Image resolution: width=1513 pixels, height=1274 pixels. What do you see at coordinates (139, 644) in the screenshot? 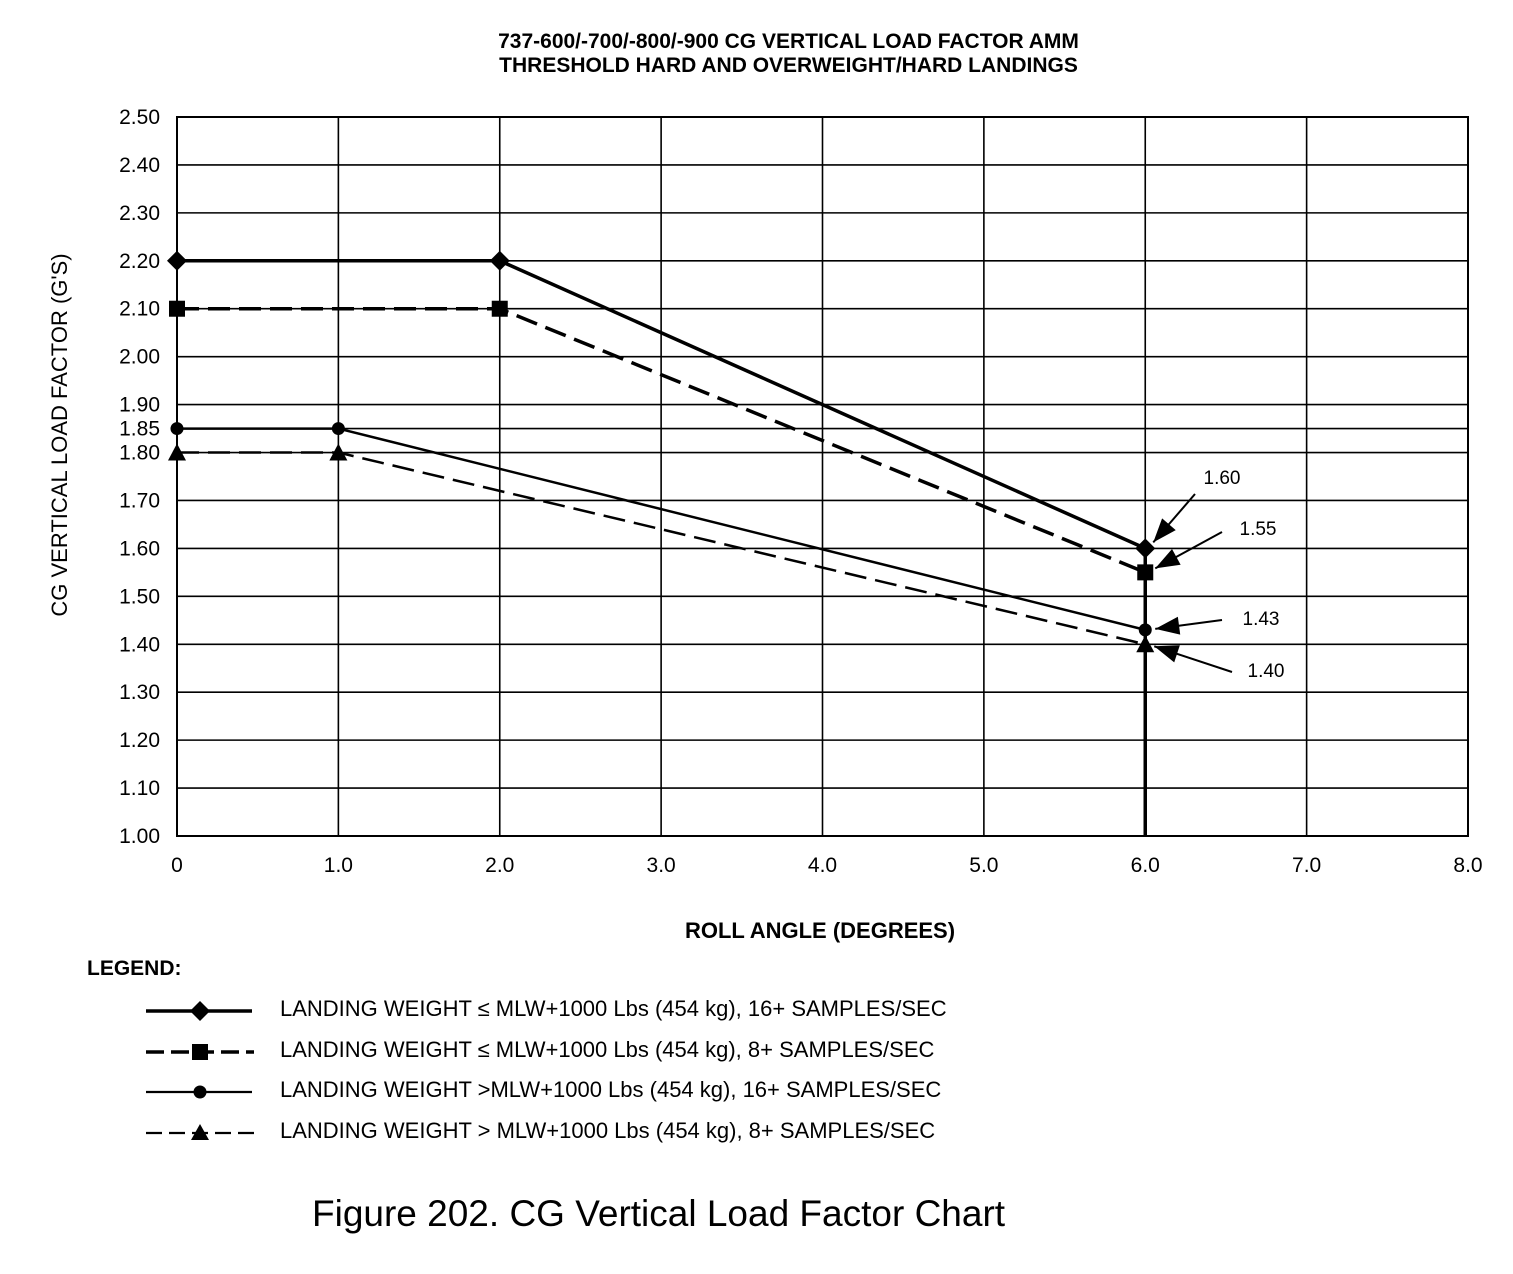
I see `y-tick-label: 1.40` at bounding box center [139, 644].